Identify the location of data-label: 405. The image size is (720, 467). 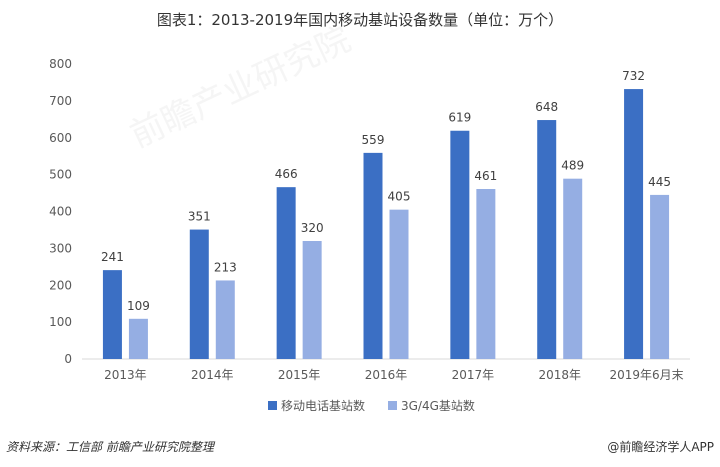
(399, 197).